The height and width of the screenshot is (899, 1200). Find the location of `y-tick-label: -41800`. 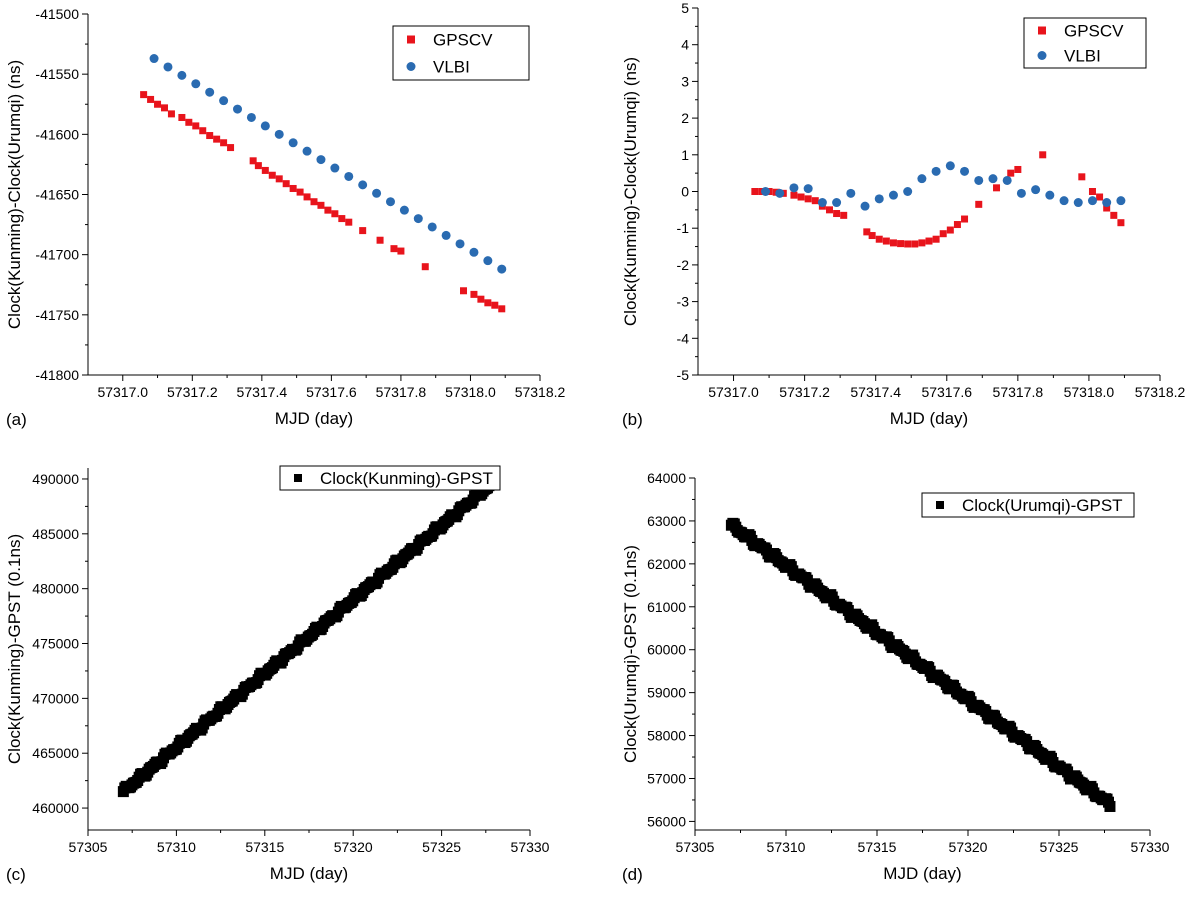

y-tick-label: -41800 is located at coordinates (57, 375).